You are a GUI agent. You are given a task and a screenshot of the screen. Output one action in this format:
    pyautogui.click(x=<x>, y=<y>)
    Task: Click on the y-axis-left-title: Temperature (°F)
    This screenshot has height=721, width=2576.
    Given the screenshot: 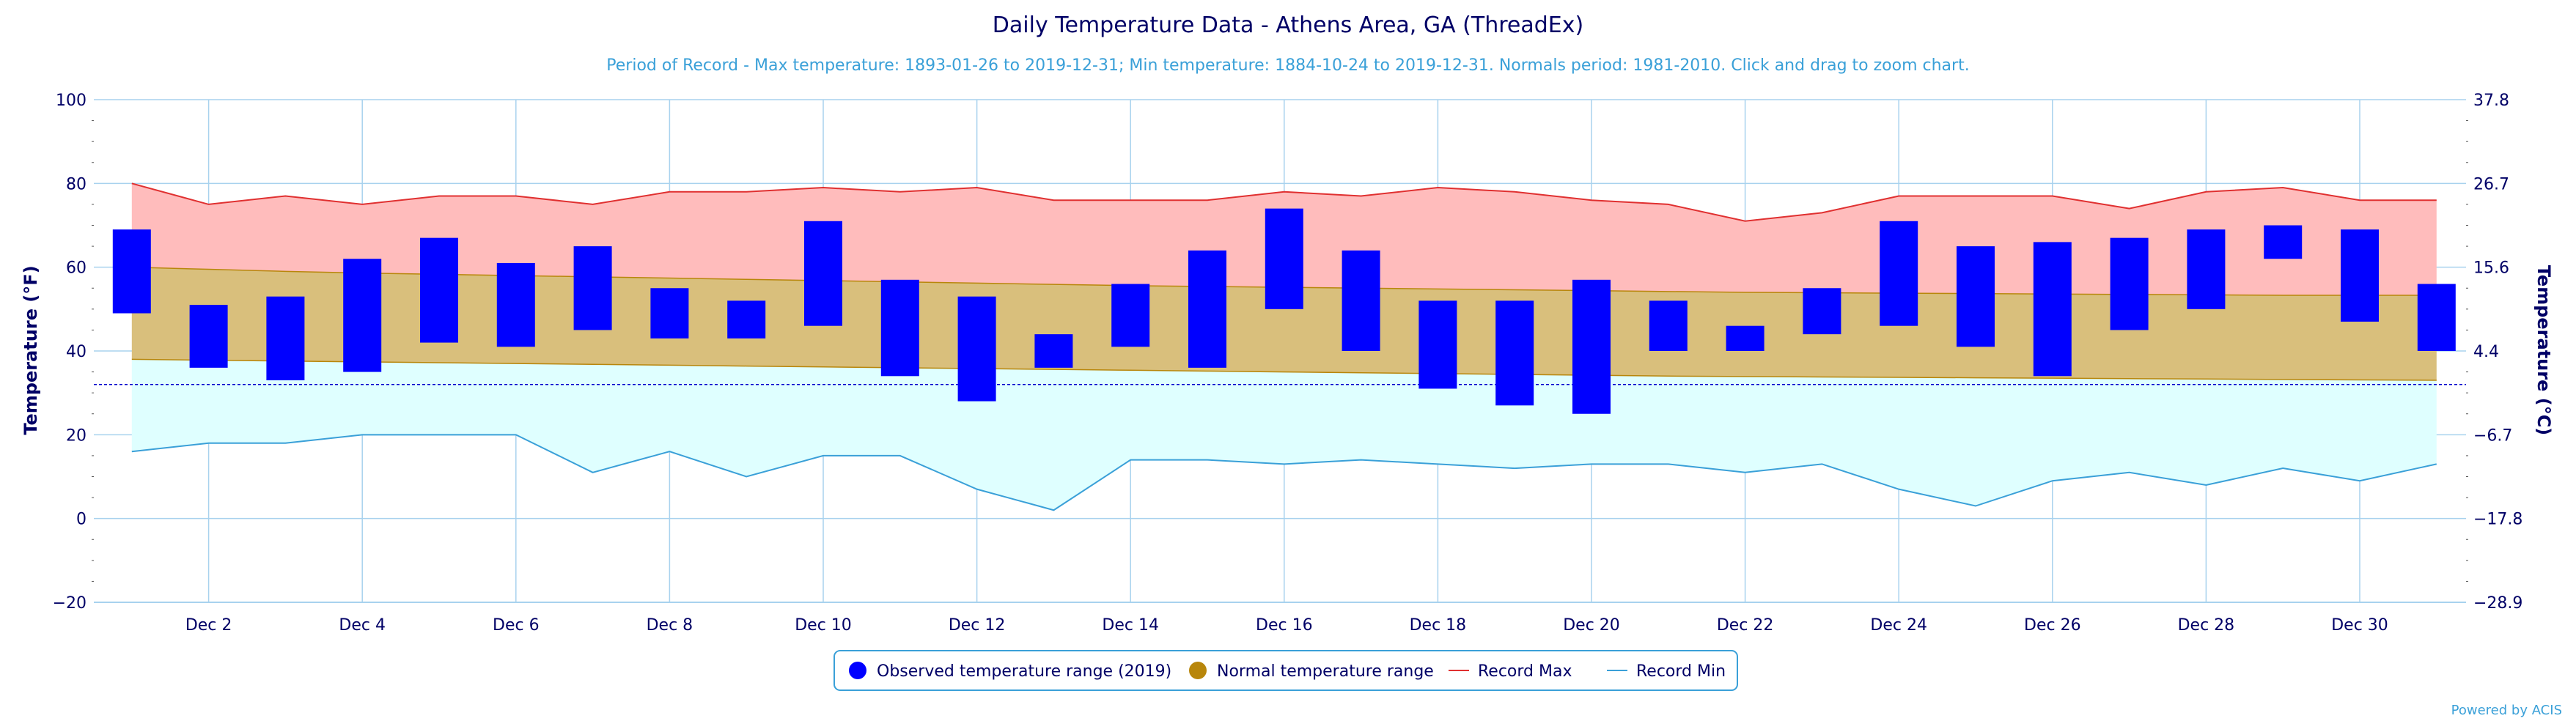 What is the action you would take?
    pyautogui.click(x=31, y=350)
    